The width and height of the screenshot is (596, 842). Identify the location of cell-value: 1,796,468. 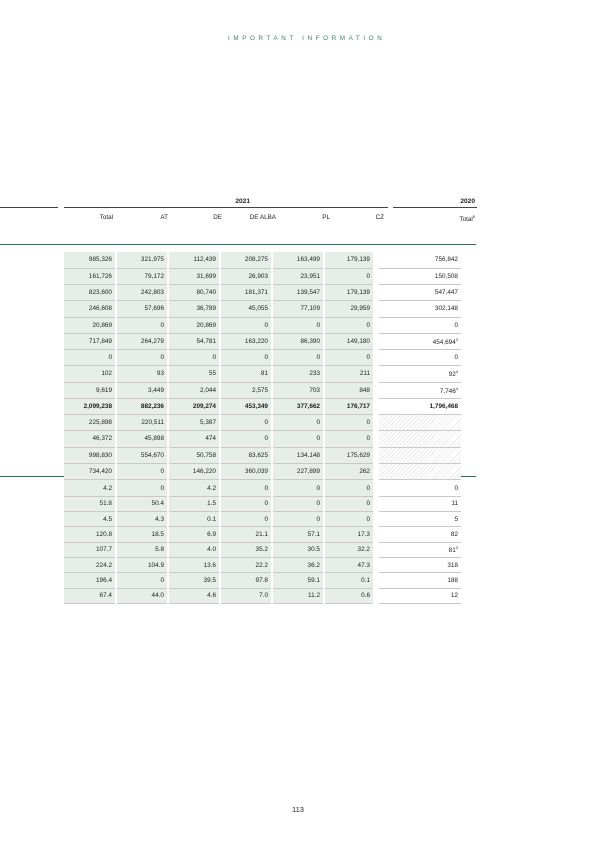
(443, 406).